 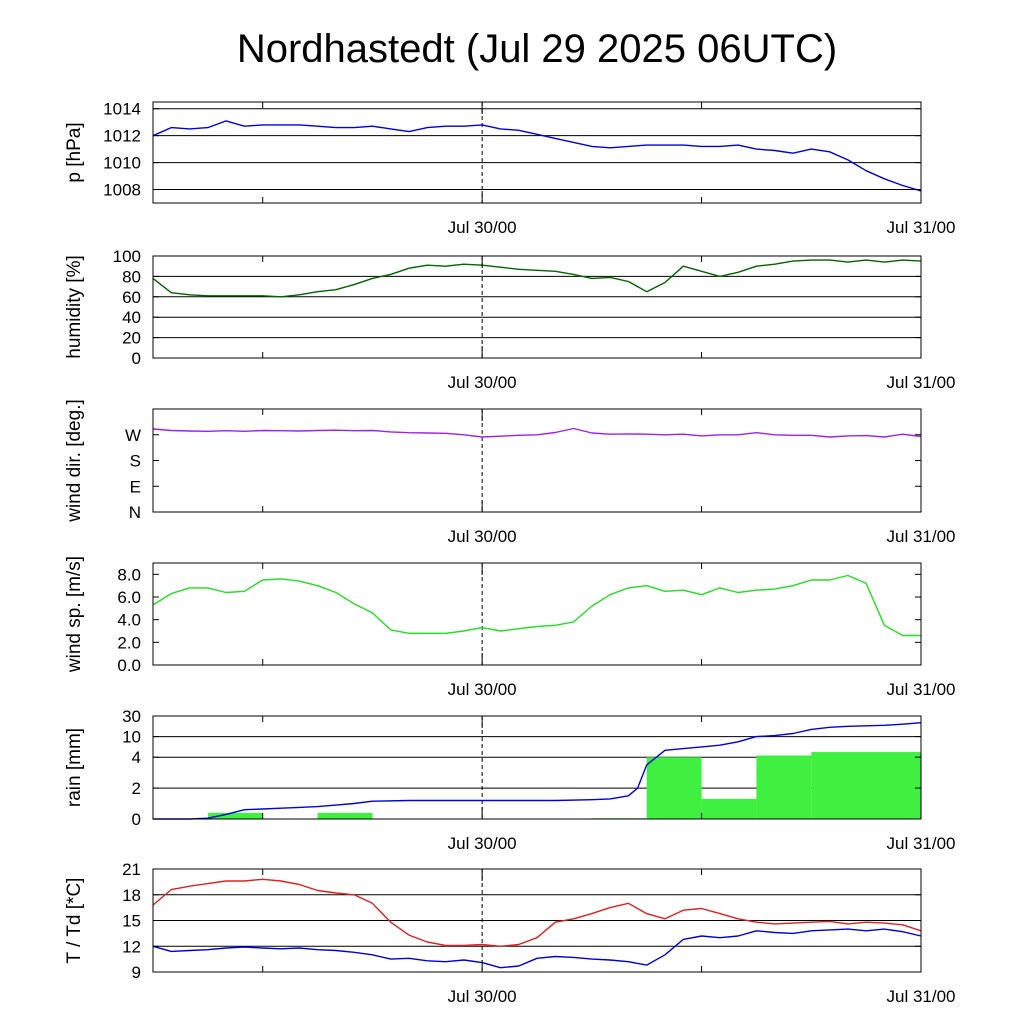 What do you see at coordinates (131, 869) in the screenshot?
I see `y-tick-label: 21` at bounding box center [131, 869].